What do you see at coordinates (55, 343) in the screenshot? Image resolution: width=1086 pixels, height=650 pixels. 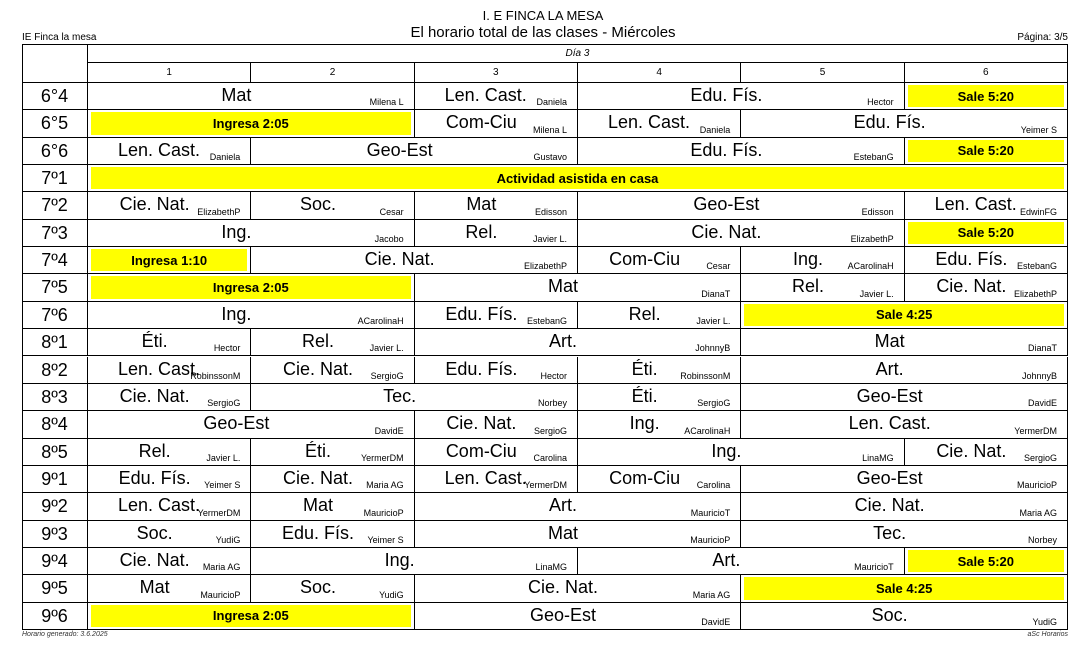 I see `class-label: 8º1` at bounding box center [55, 343].